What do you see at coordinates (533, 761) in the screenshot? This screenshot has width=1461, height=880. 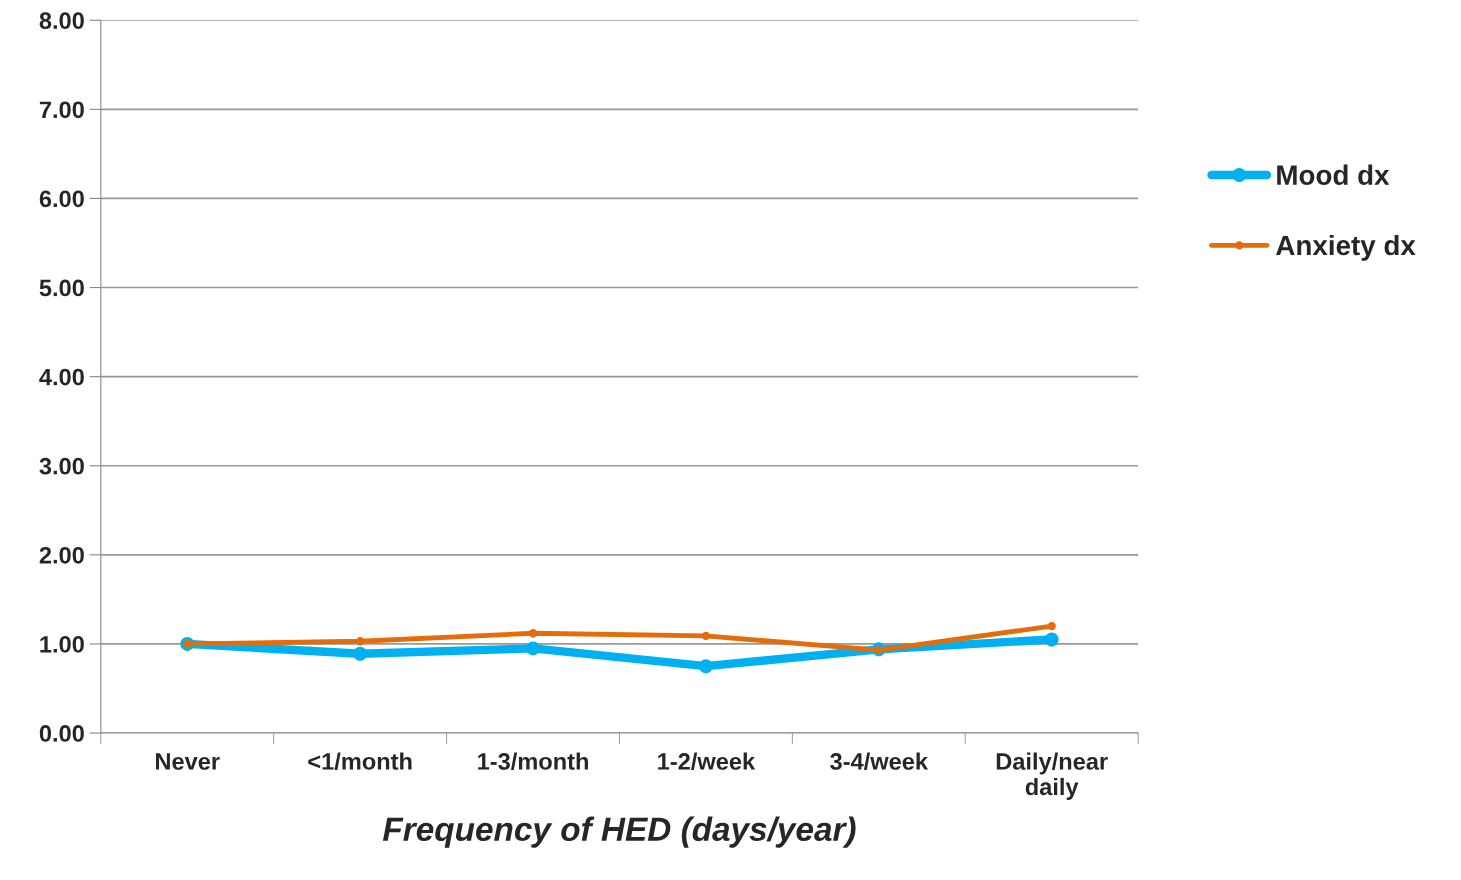 I see `x-tick-label: 1-3/month` at bounding box center [533, 761].